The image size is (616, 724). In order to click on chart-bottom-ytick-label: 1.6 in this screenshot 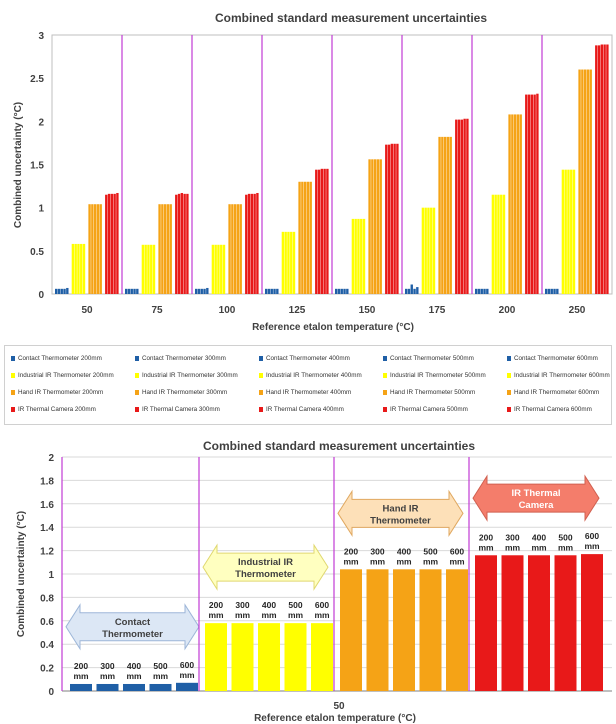, I will do `click(47, 505)`.